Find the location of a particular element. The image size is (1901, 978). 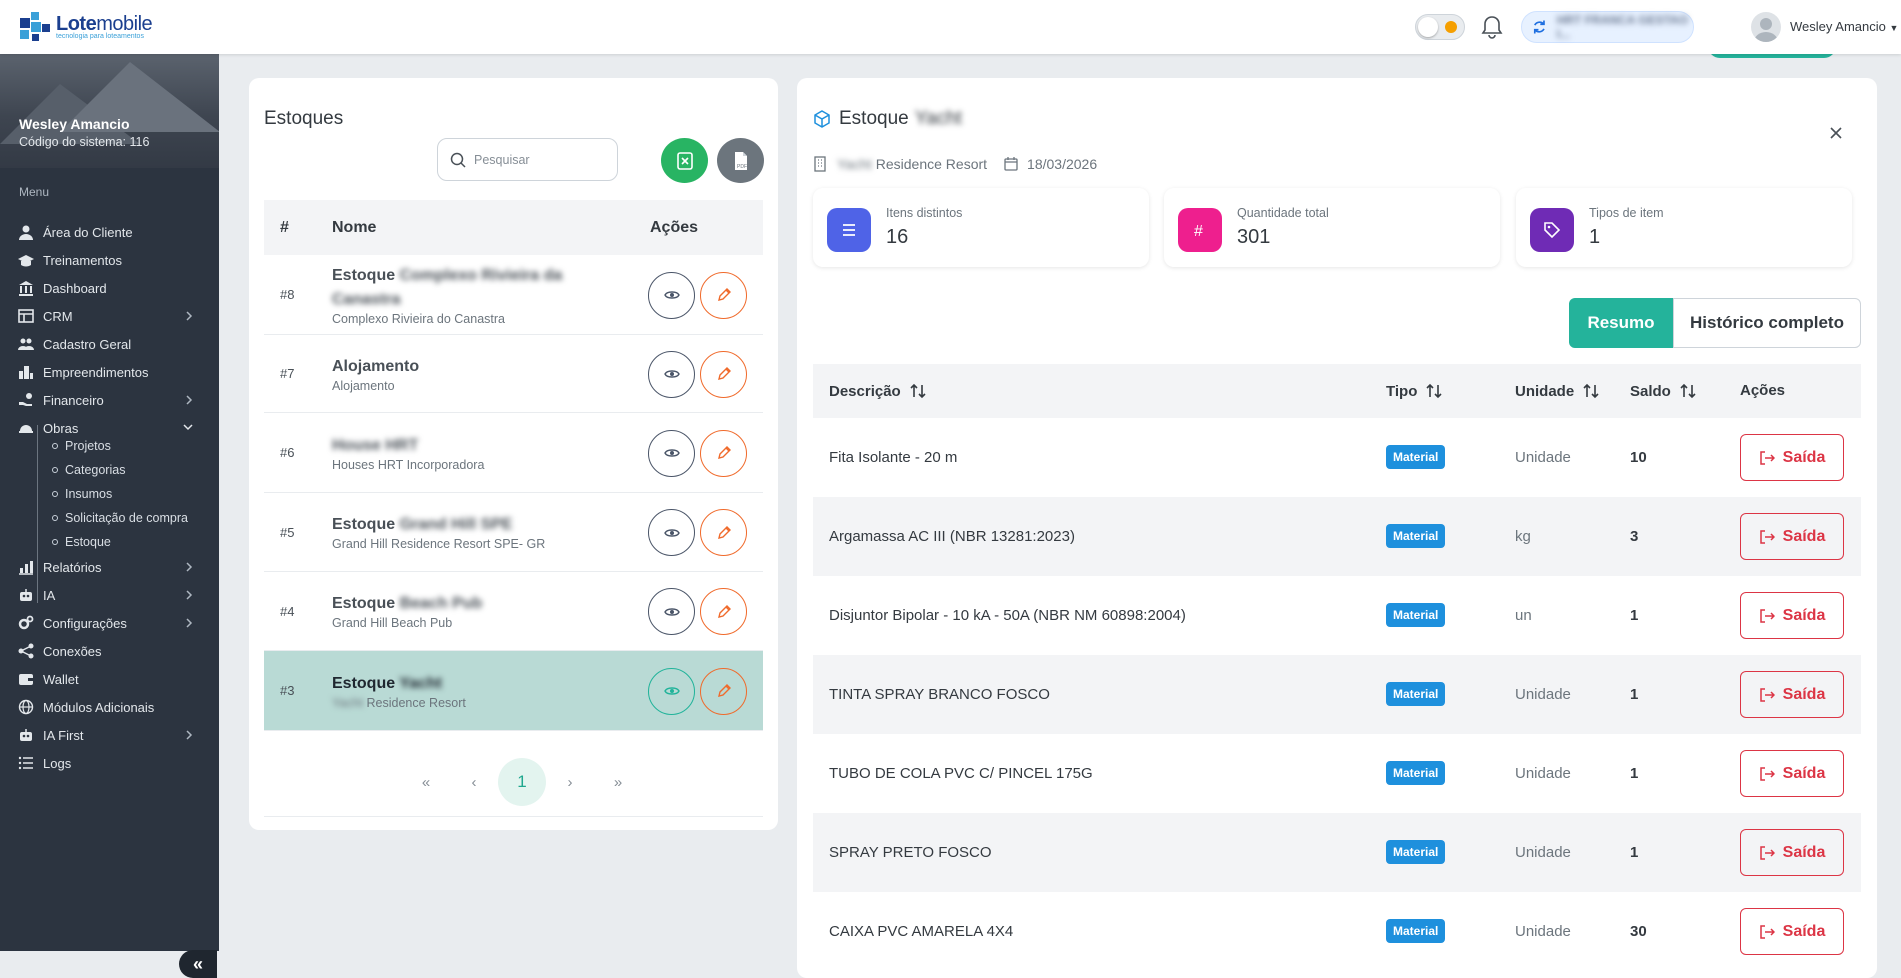

table-row: #7 Alojamento Alojamento is located at coordinates (513, 374).